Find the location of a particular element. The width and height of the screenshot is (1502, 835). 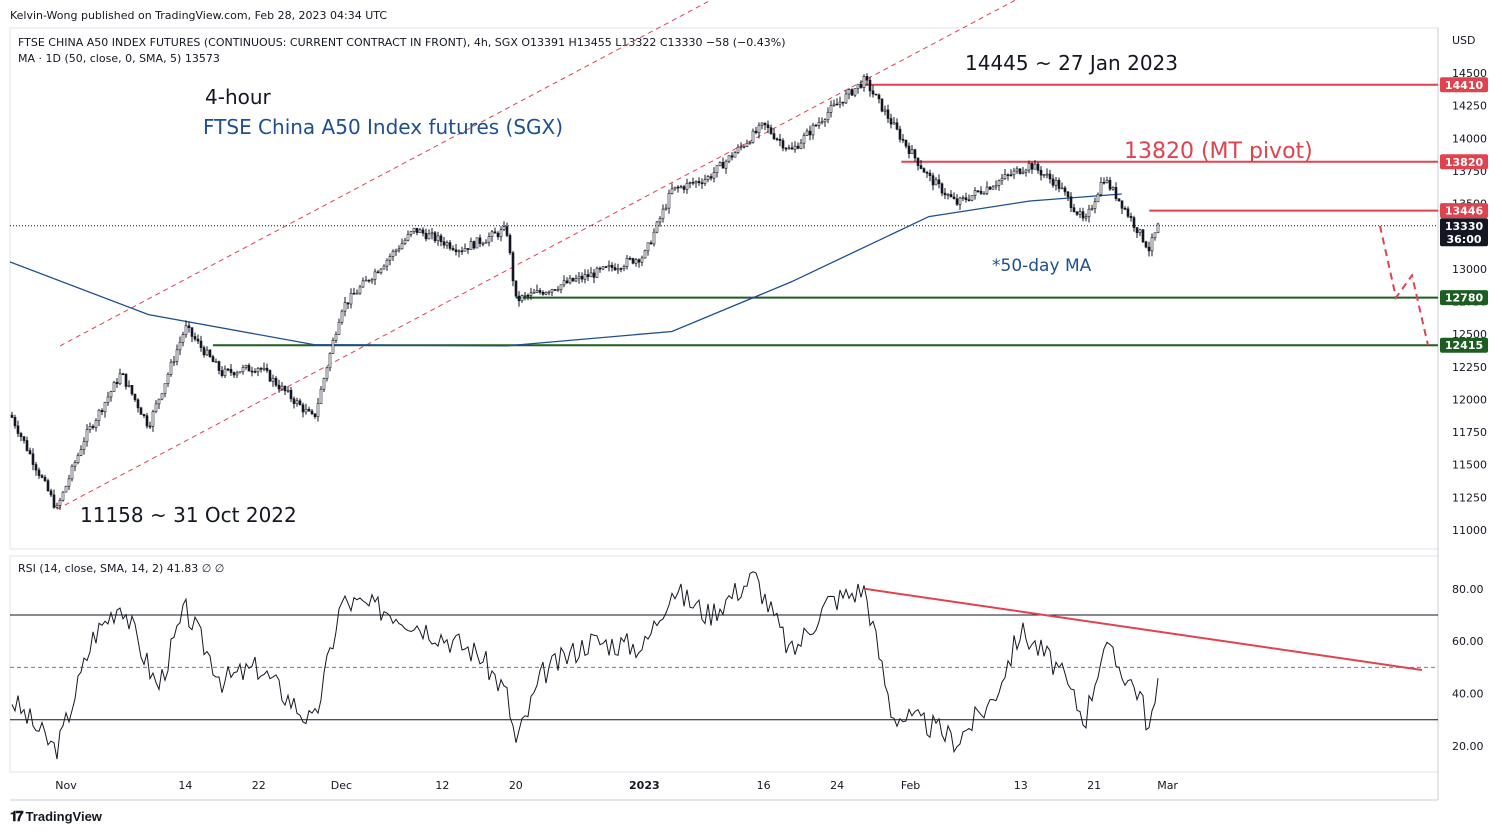

price-tag-12415: 12415 is located at coordinates (1464, 345).